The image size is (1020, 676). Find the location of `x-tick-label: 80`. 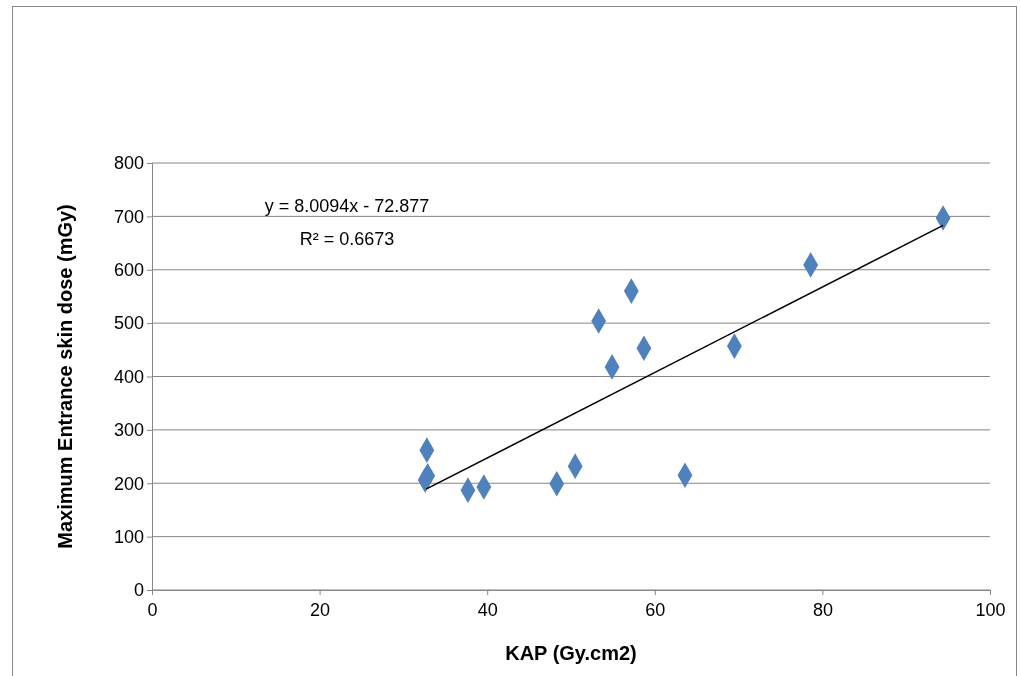

x-tick-label: 80 is located at coordinates (822, 610).